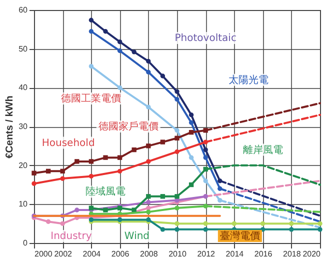 The height and width of the screenshot is (262, 333). What do you see at coordinates (262, 150) in the screenshot?
I see `annotation: 離岸風電` at bounding box center [262, 150].